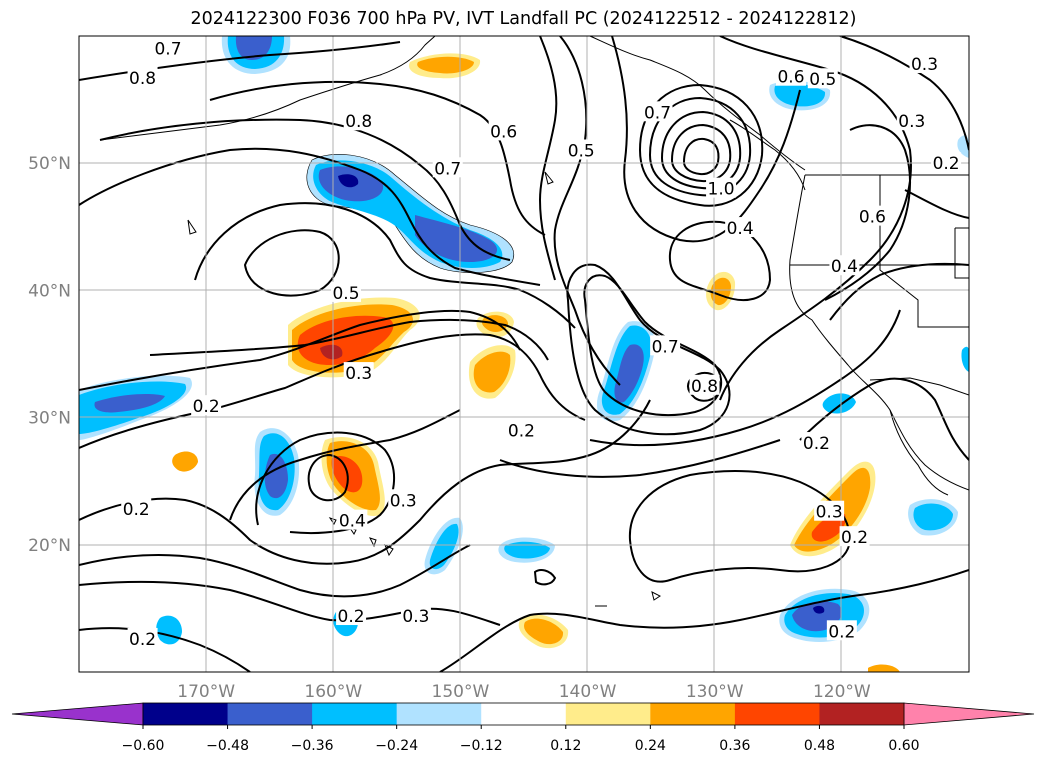 This screenshot has width=1047, height=765. I want to click on colorbar-extend-low, so click(77, 714).